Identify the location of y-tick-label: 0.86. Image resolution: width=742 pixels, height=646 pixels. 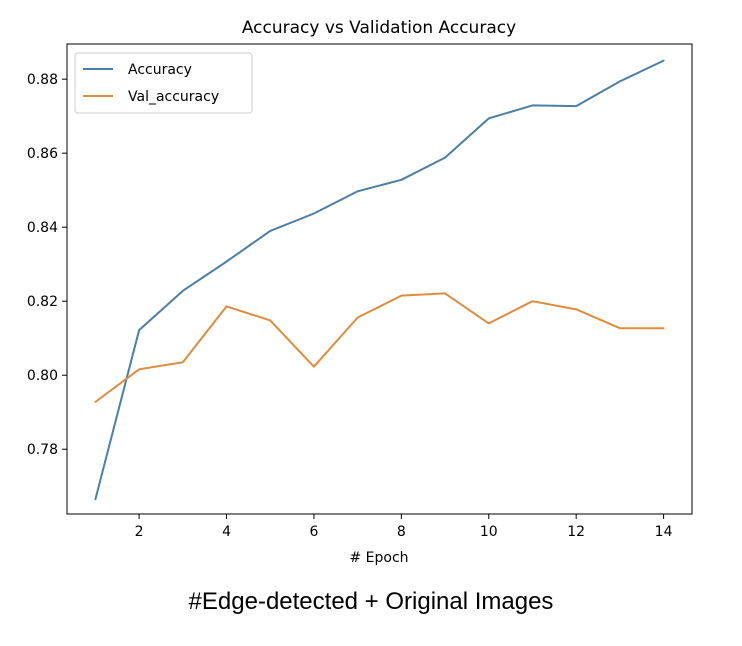
(42, 154).